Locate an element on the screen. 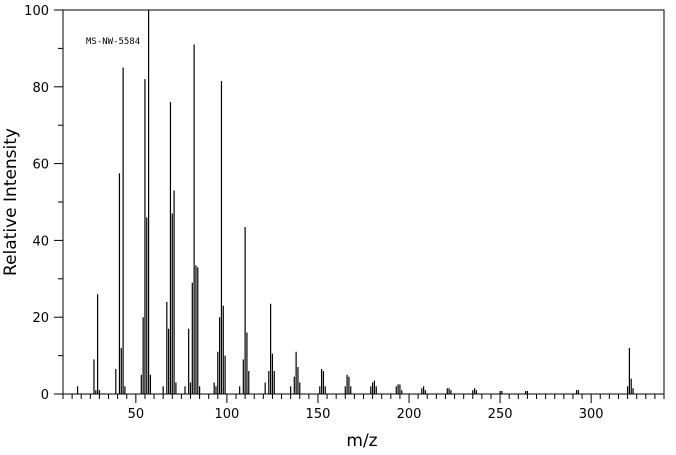  y-tick-label: 60 is located at coordinates (40, 165).